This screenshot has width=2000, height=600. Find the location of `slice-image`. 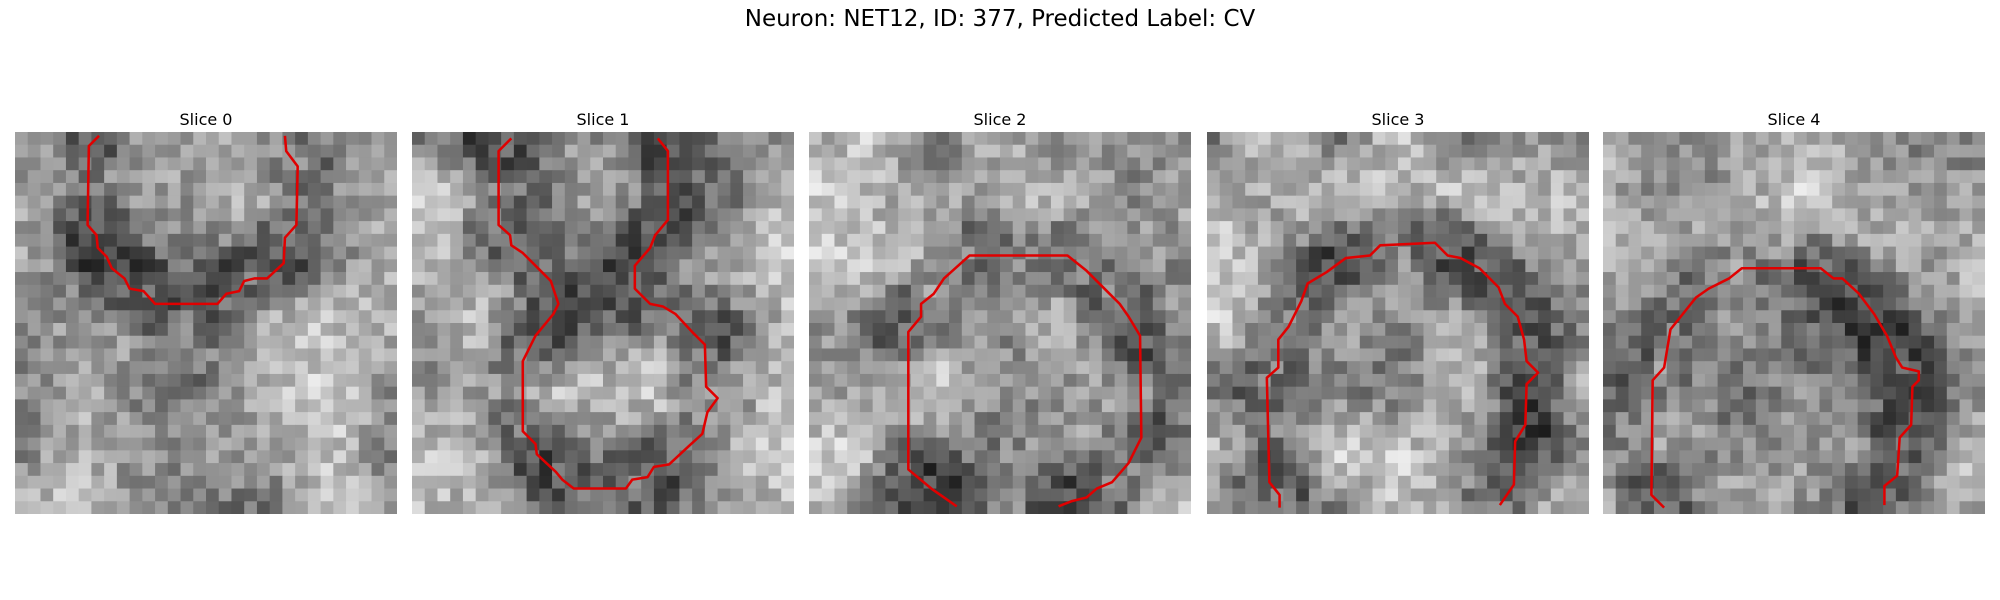

slice-image is located at coordinates (1000, 323).